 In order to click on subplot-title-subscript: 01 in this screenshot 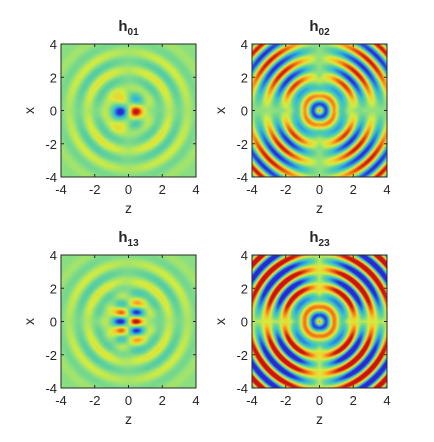, I will do `click(134, 32)`.